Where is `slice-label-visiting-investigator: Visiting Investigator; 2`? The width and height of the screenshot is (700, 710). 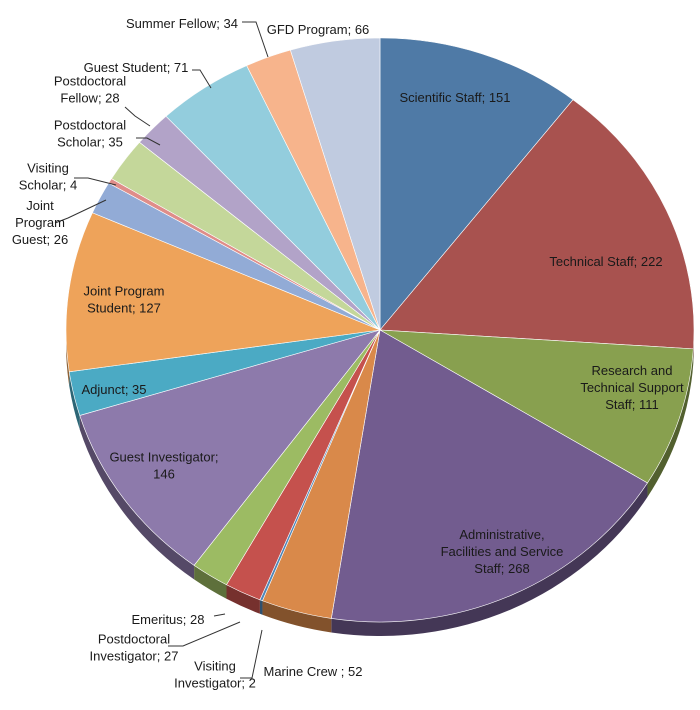
slice-label-visiting-investigator: Visiting Investigator; 2 is located at coordinates (215, 675).